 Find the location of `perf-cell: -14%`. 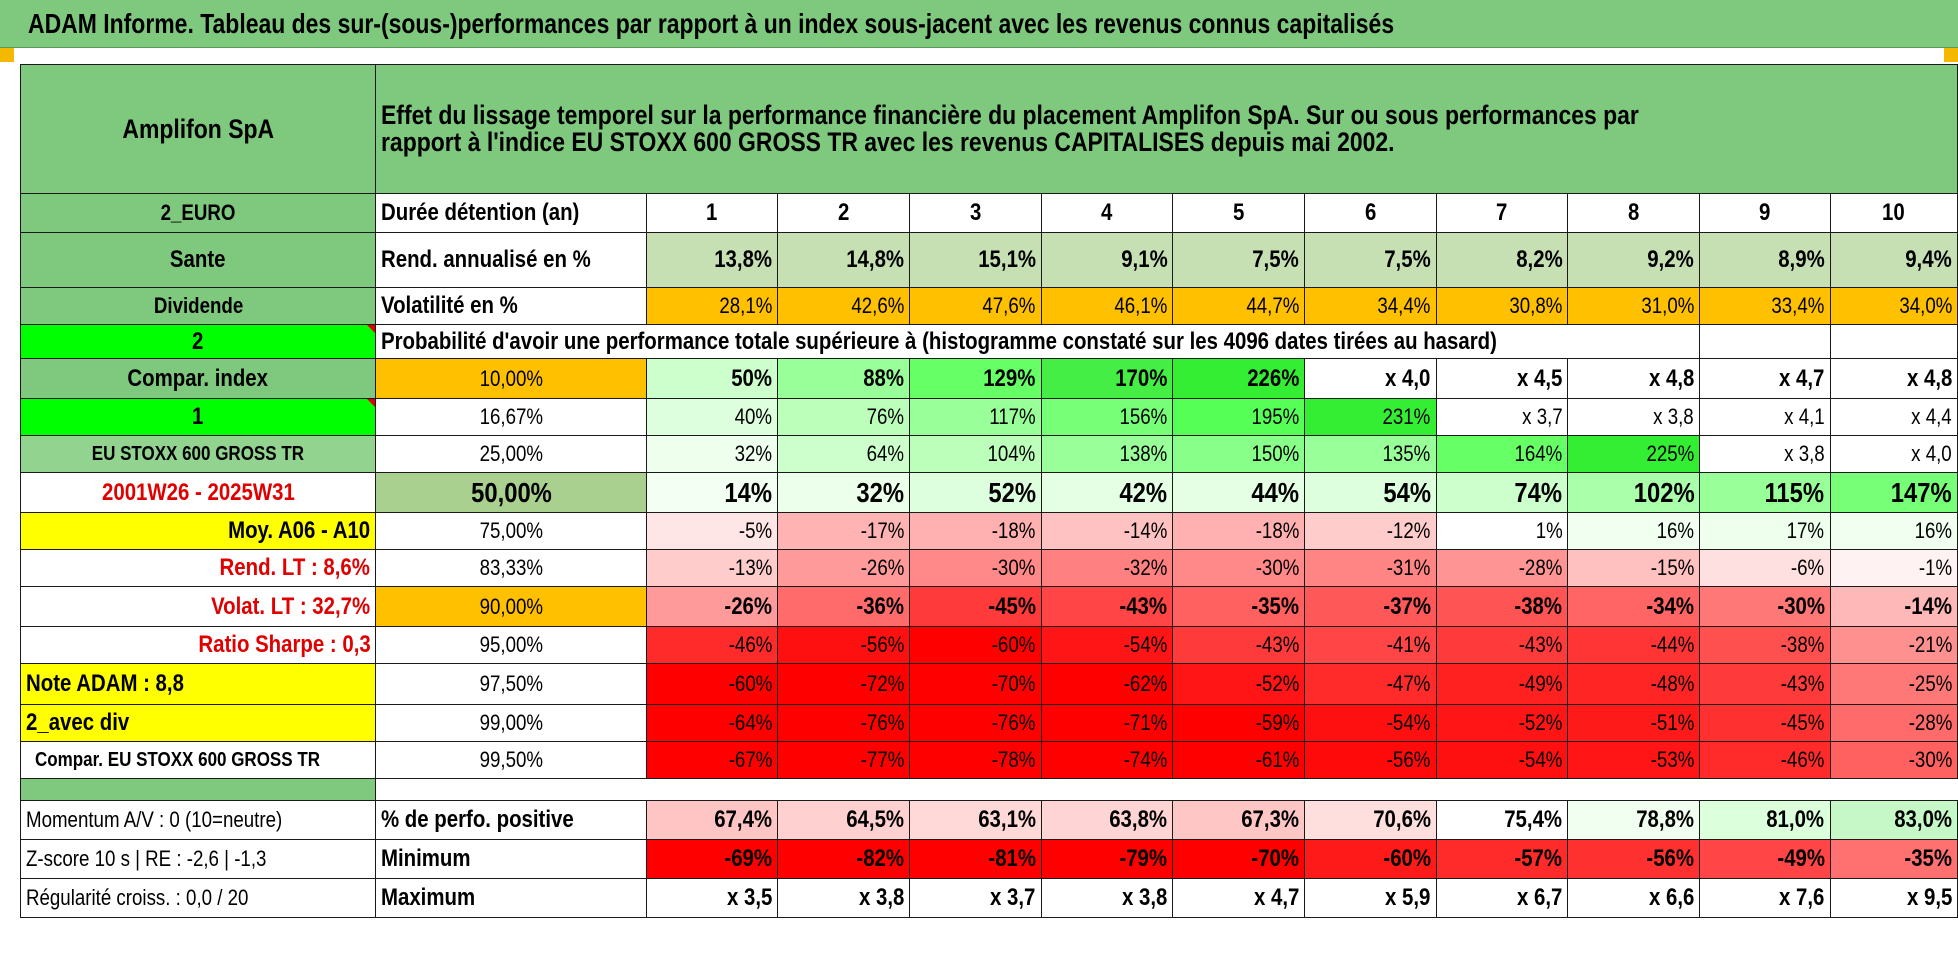

perf-cell: -14% is located at coordinates (1893, 606).